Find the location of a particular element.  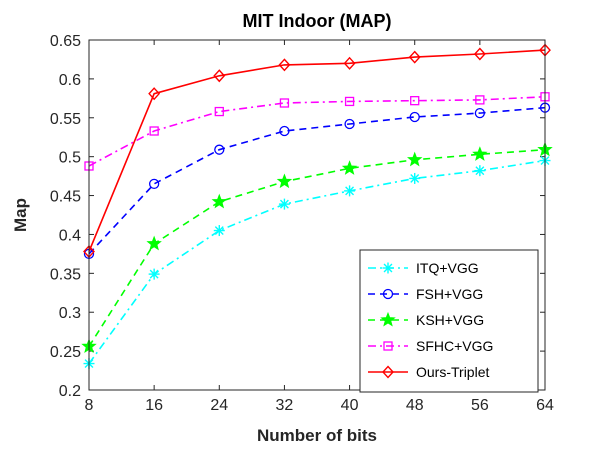

y-axis-title: Map is located at coordinates (20, 215).